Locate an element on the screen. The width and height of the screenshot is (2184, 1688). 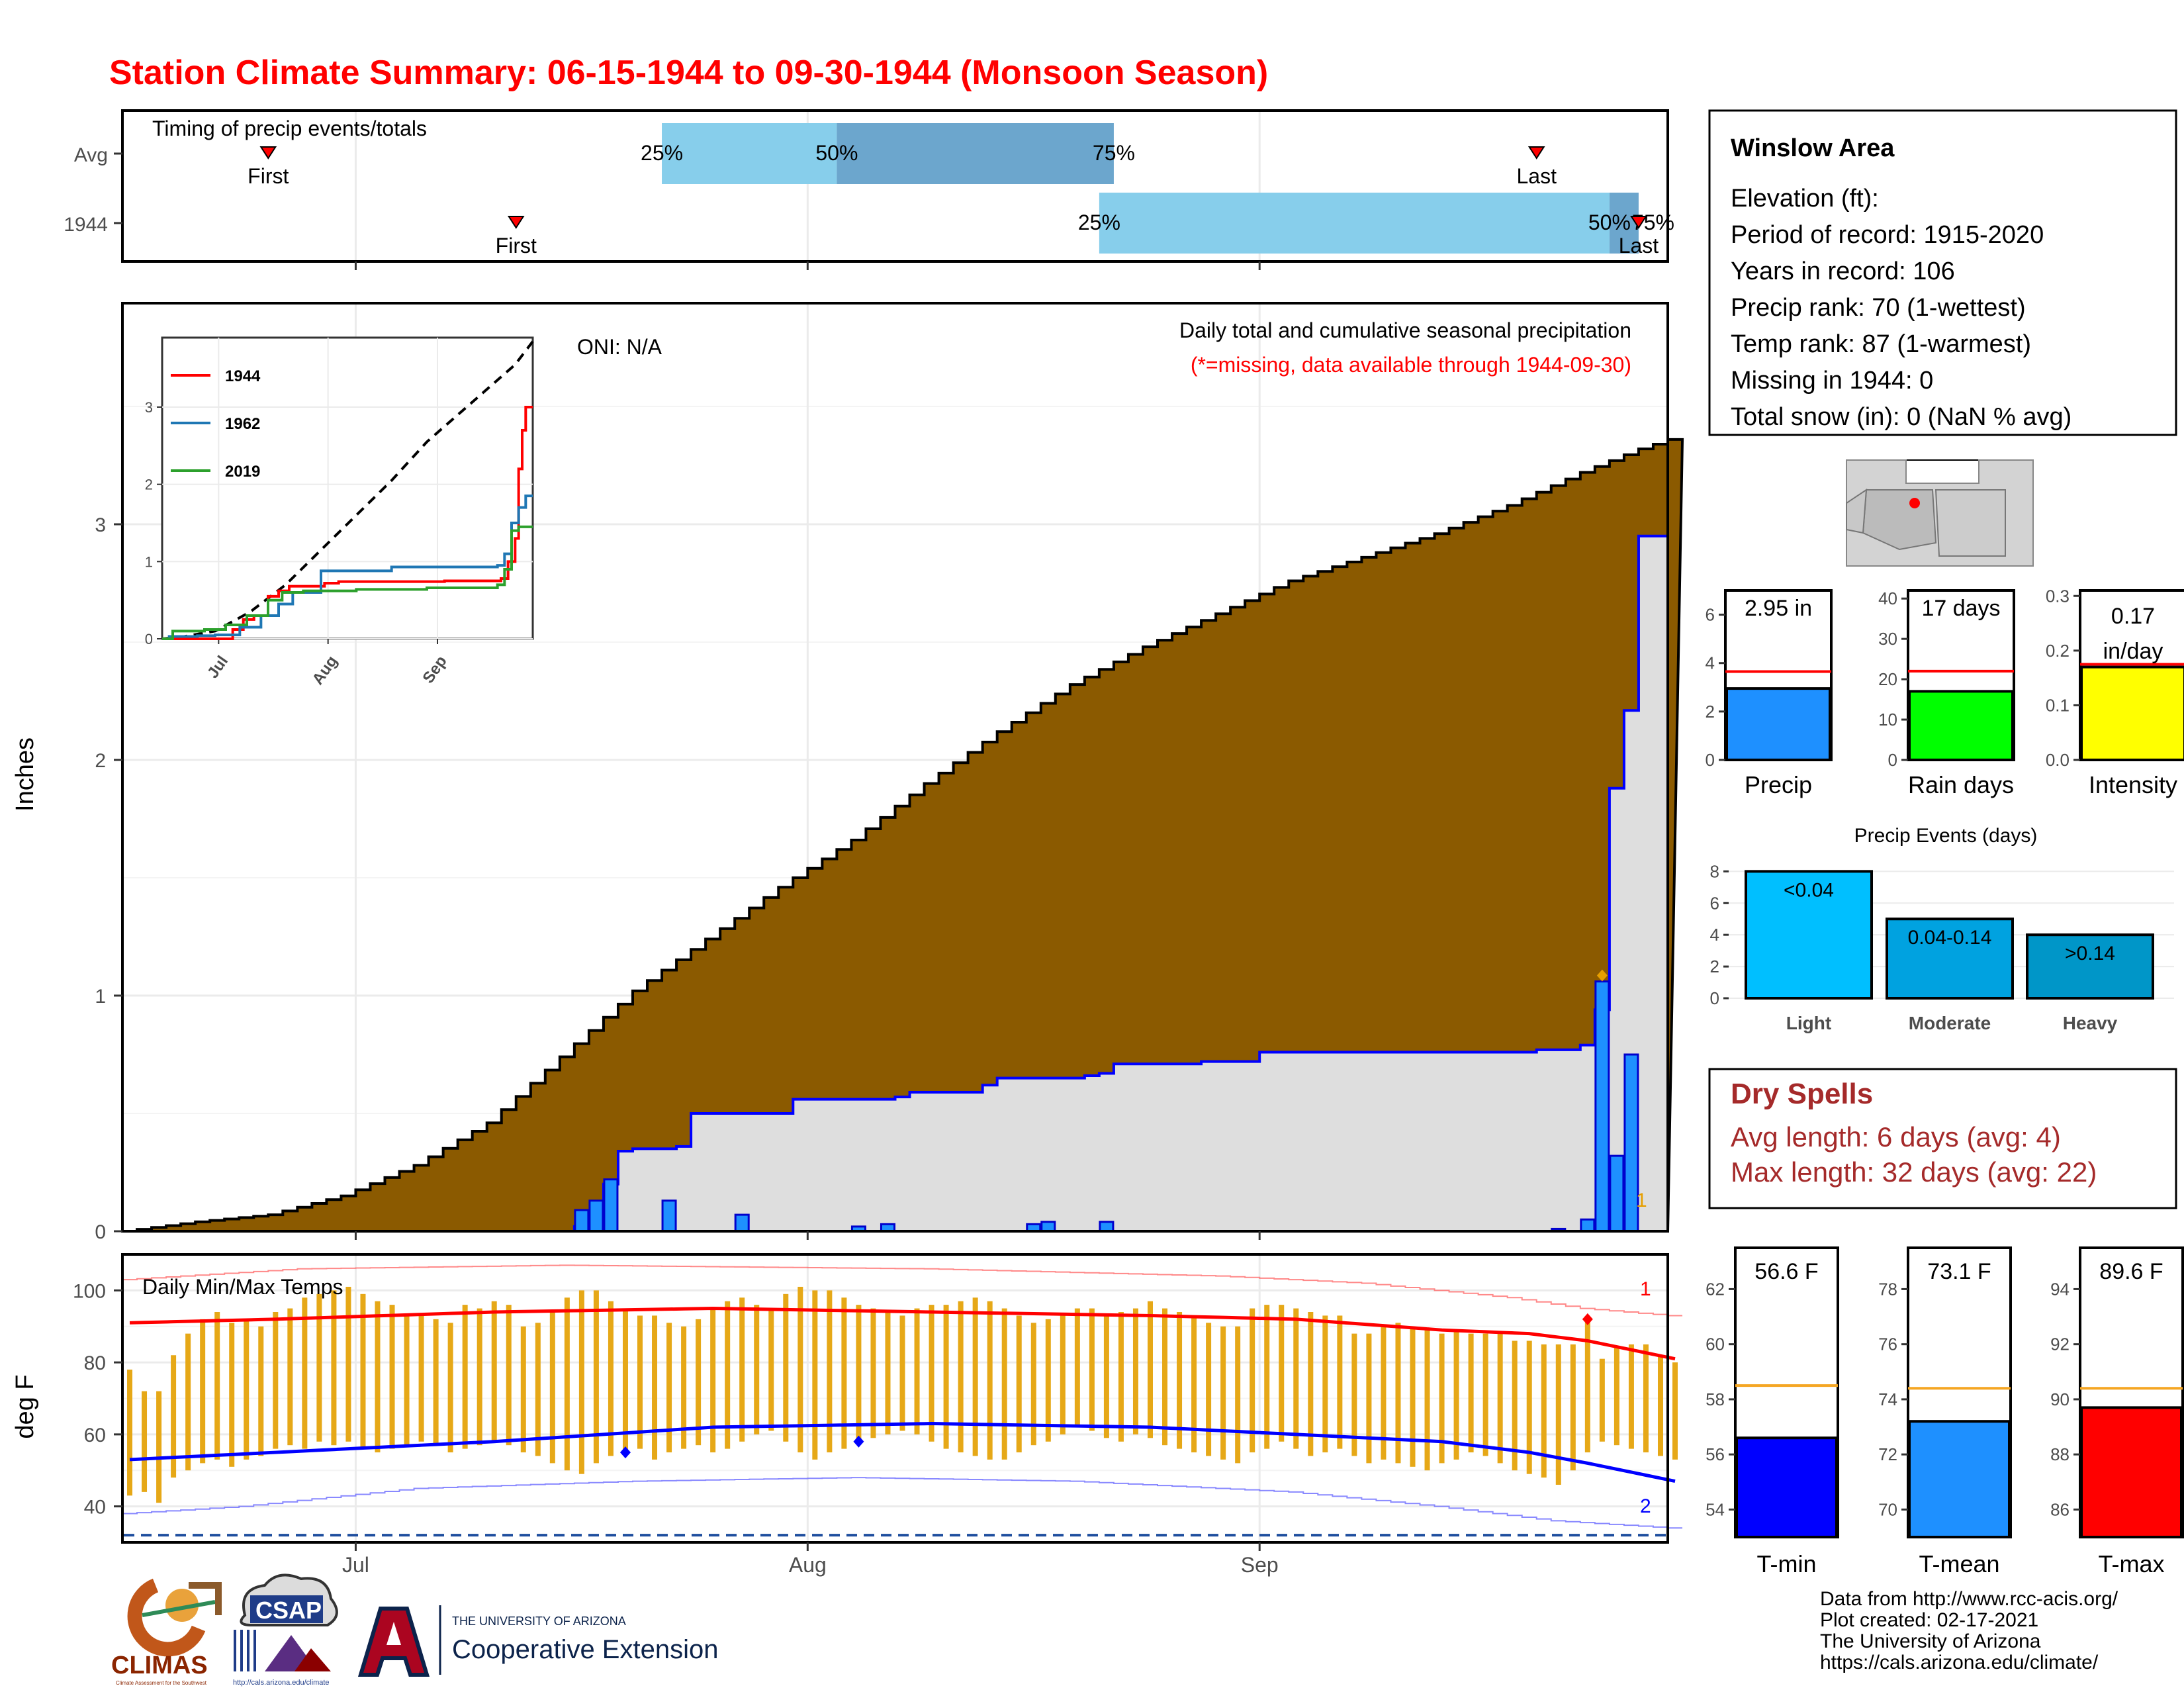
summary-tick: 10 is located at coordinates (1888, 719).